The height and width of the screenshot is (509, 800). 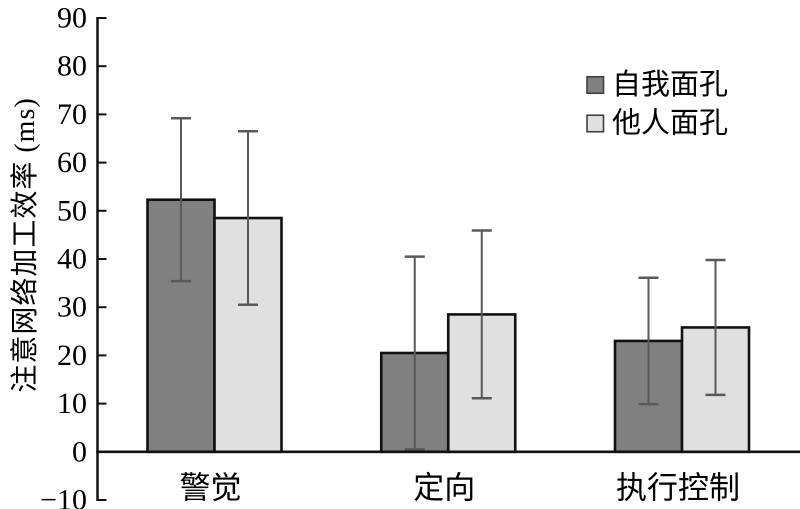 I want to click on category-label-alertness: 警觉, so click(x=211, y=488).